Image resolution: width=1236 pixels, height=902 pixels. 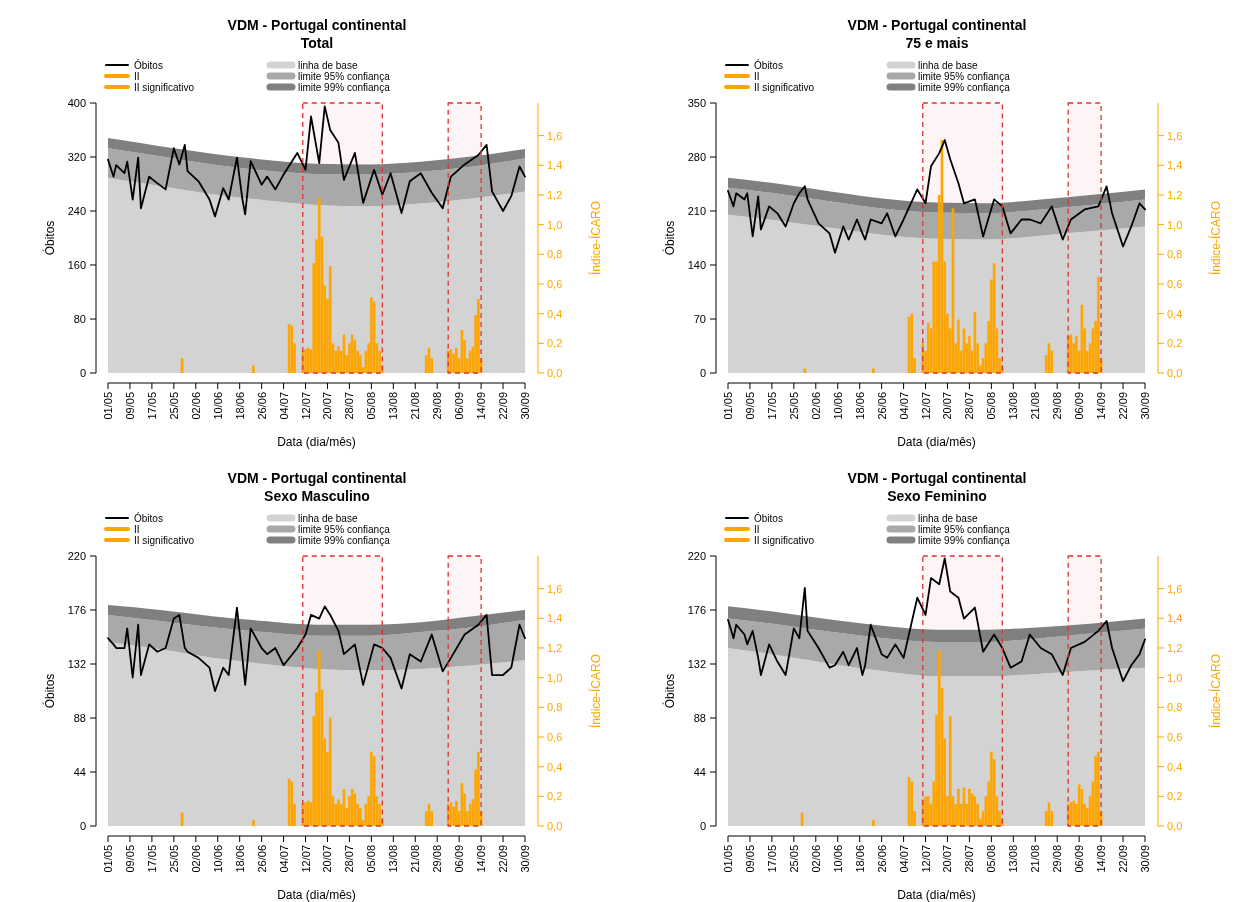 What do you see at coordinates (699, 319) in the screenshot?
I see `y-tick-label: 70` at bounding box center [699, 319].